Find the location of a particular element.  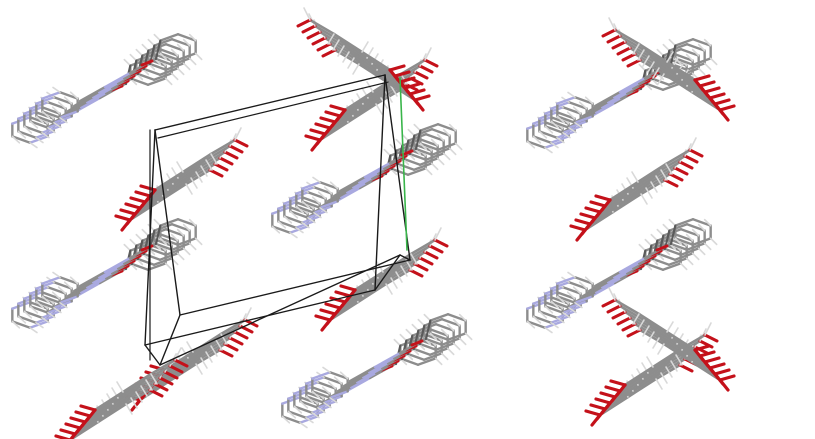

unit-cell-edge is located at coordinates (273, 110).